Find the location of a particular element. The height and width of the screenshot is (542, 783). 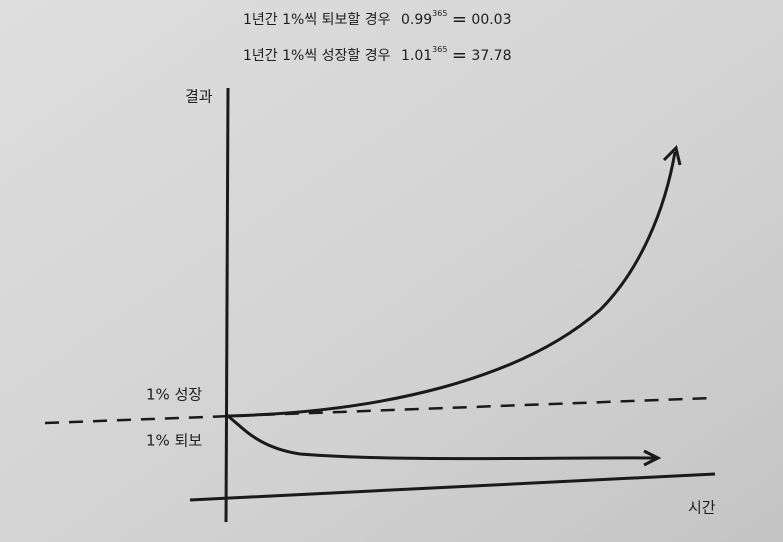

formula-label: 1년간 1%씩 성장할 경우 is located at coordinates (317, 56).